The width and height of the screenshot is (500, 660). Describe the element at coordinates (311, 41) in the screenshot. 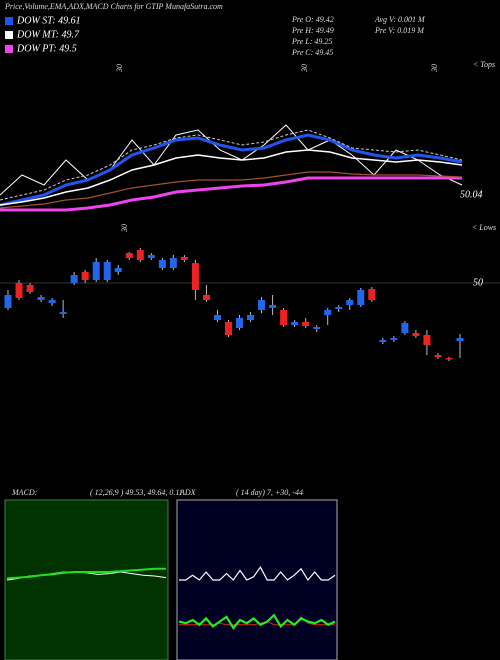

I see `info: Pre L: 49.25` at that location.